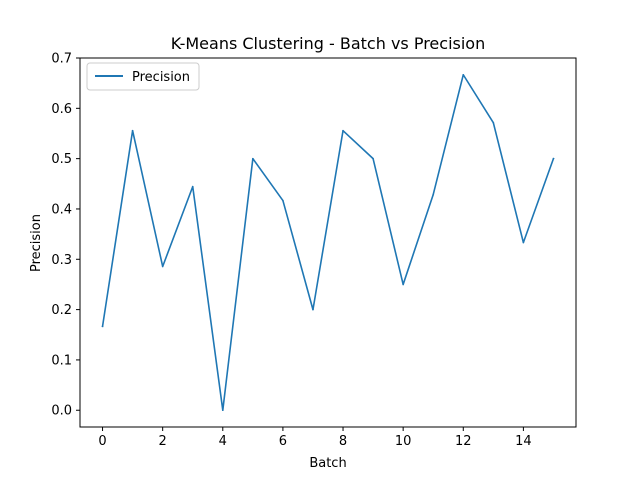 The width and height of the screenshot is (640, 480). What do you see at coordinates (163, 441) in the screenshot?
I see `x-tick-label: 2` at bounding box center [163, 441].